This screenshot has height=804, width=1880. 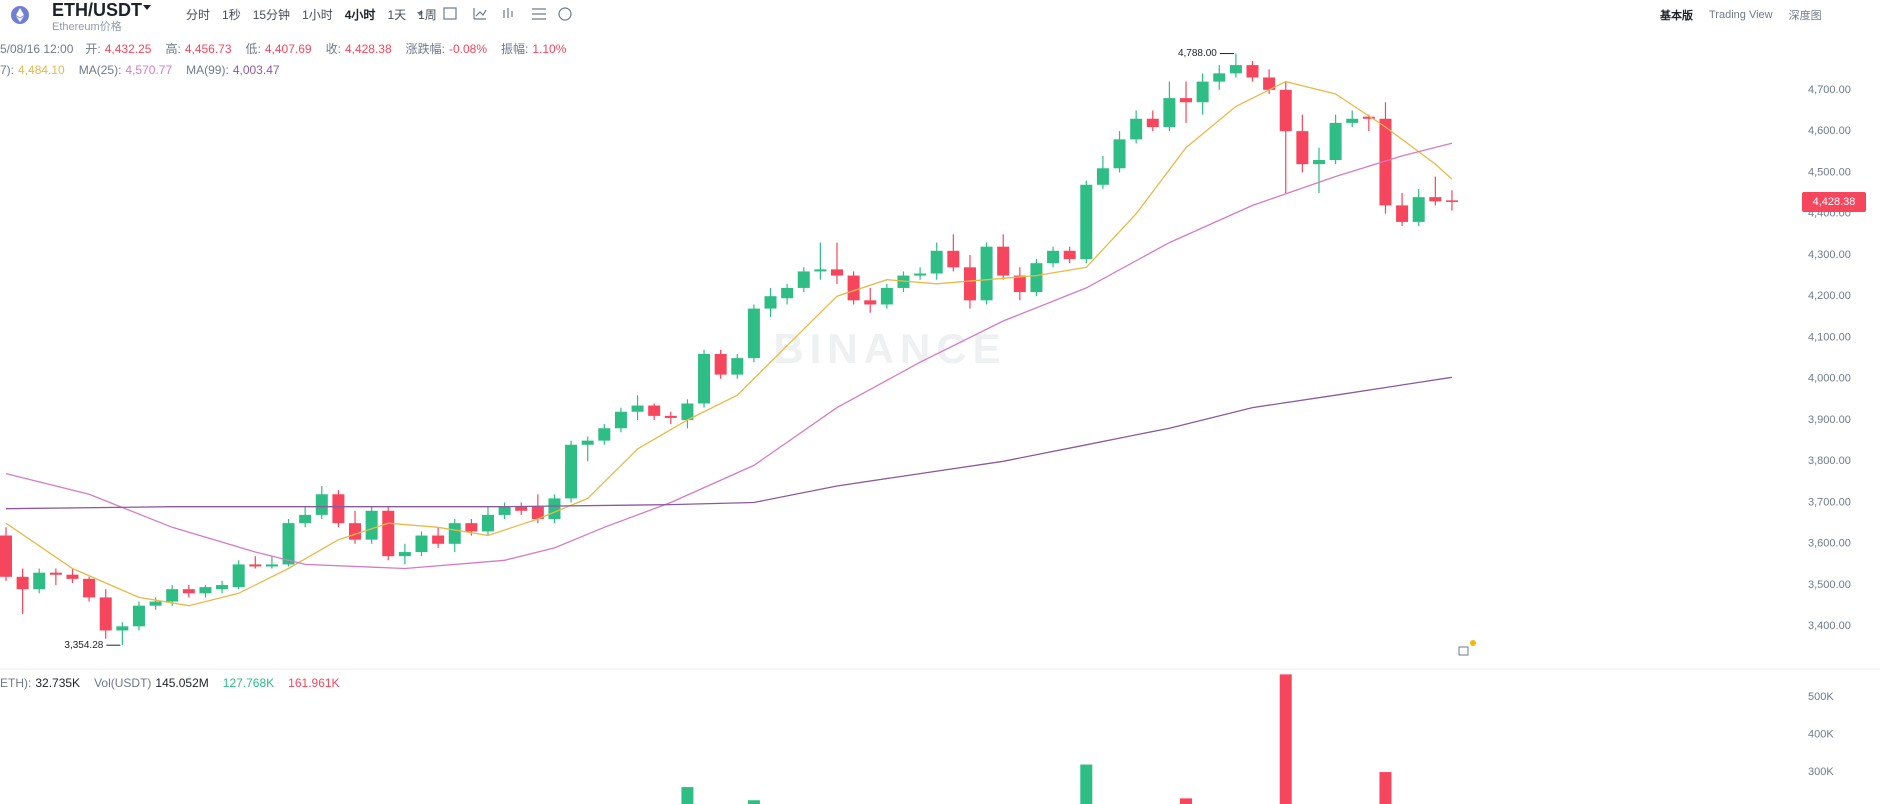 I want to click on vol-value: 32.735K, so click(x=58, y=683).